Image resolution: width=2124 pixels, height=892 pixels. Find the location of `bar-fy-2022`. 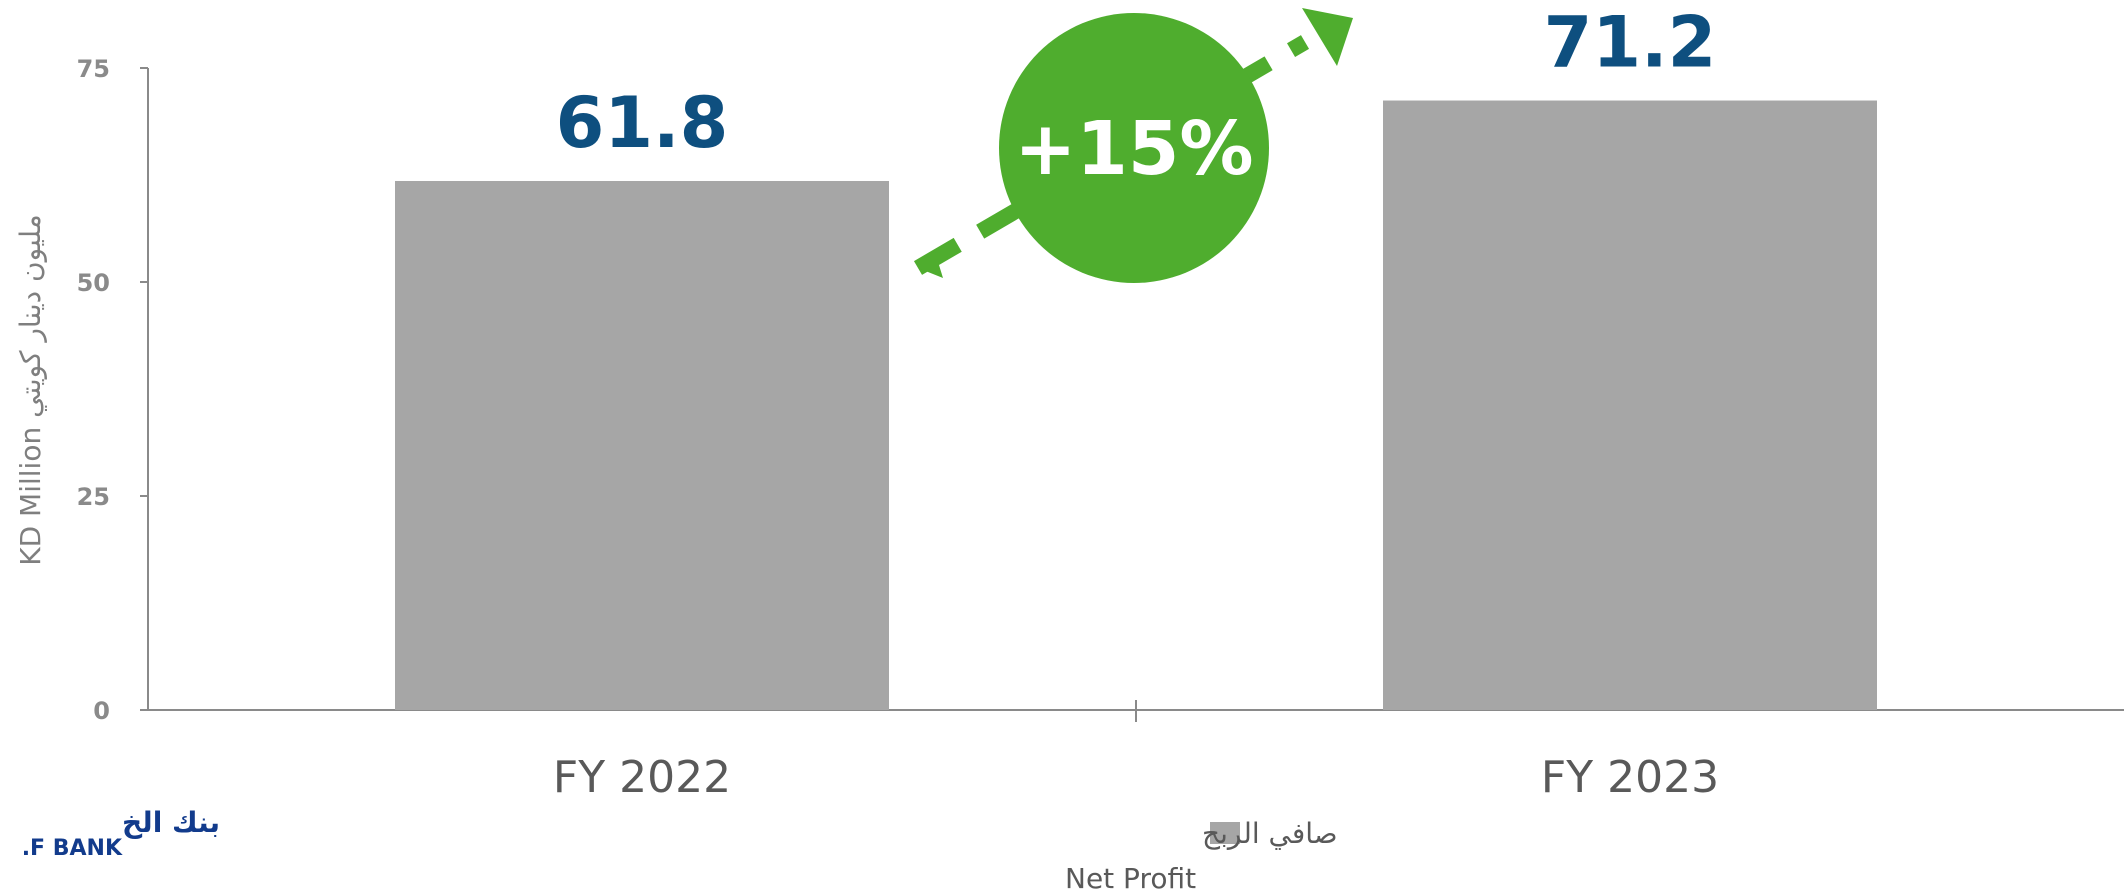

bar-fy-2022 is located at coordinates (642, 445).